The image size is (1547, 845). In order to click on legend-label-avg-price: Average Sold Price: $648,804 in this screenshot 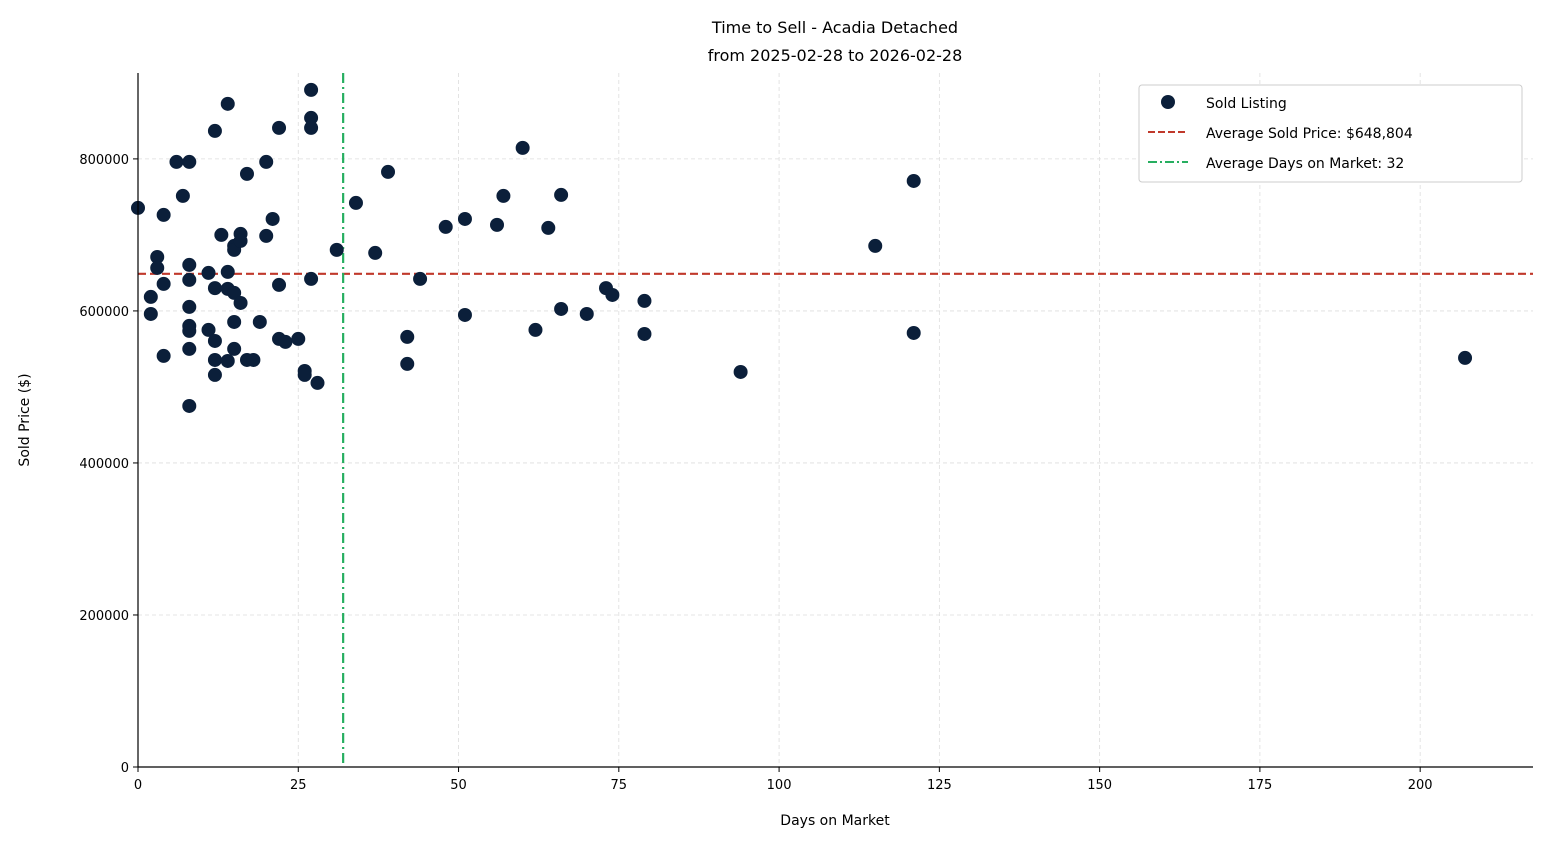, I will do `click(1309, 134)`.